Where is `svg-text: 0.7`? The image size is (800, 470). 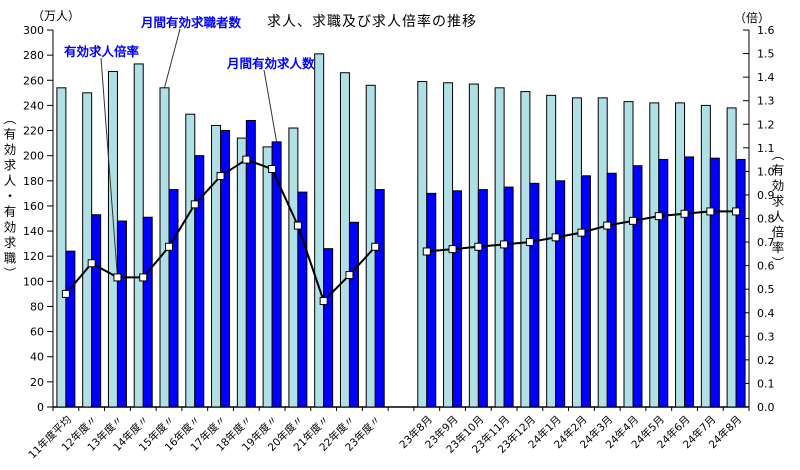 svg-text: 0.7 is located at coordinates (766, 242).